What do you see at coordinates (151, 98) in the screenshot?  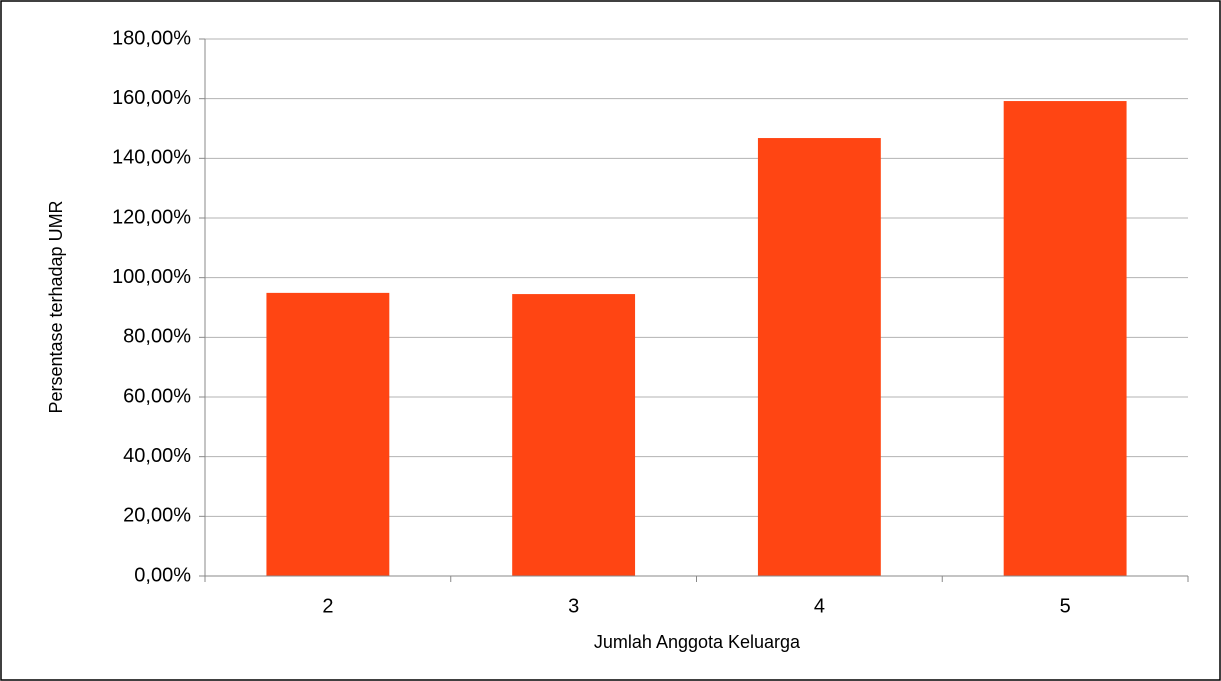 I see `y-tick-label: 160,00%` at bounding box center [151, 98].